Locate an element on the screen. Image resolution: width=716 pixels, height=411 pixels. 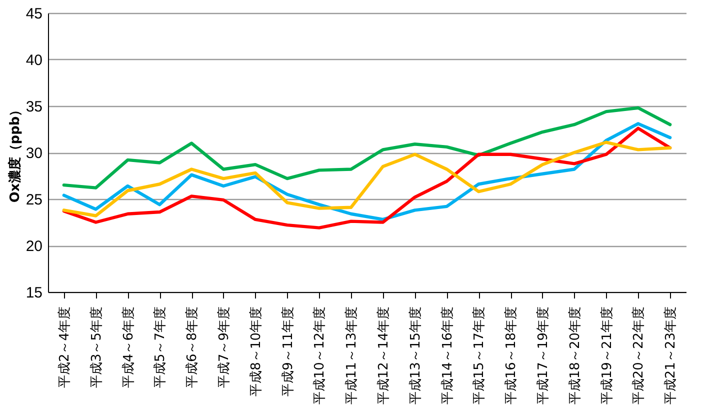
x-tick-label: 平成12～14年度 is located at coordinates (383, 355).